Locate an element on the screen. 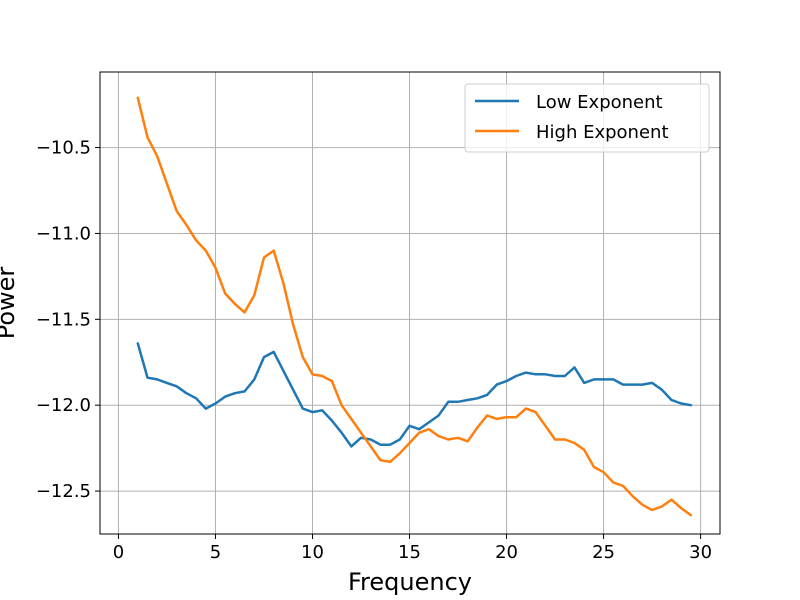  x-tick-label: 10 is located at coordinates (312, 552).